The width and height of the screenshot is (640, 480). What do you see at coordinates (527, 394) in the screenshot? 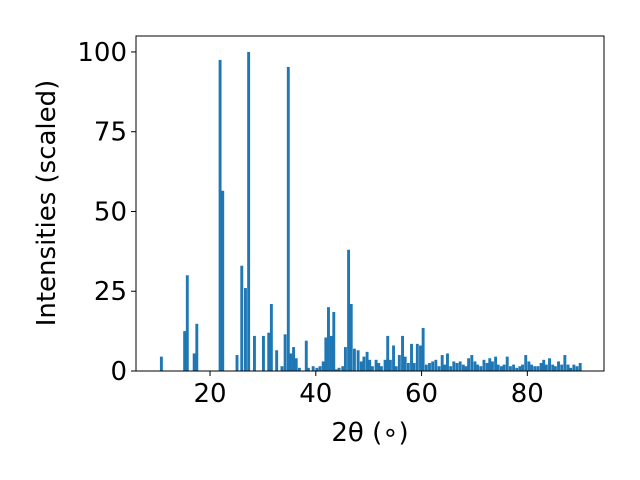
I see `x-tick-label: 80` at bounding box center [527, 394].